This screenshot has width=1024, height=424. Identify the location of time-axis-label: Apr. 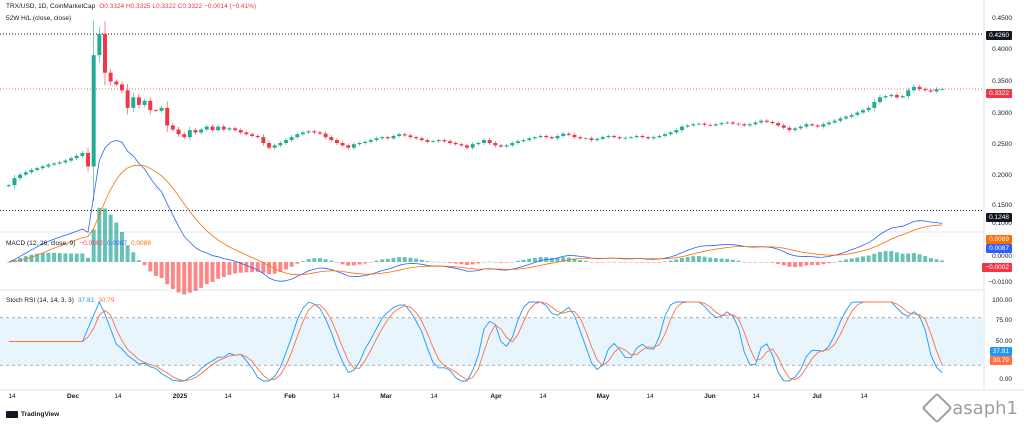
(496, 396).